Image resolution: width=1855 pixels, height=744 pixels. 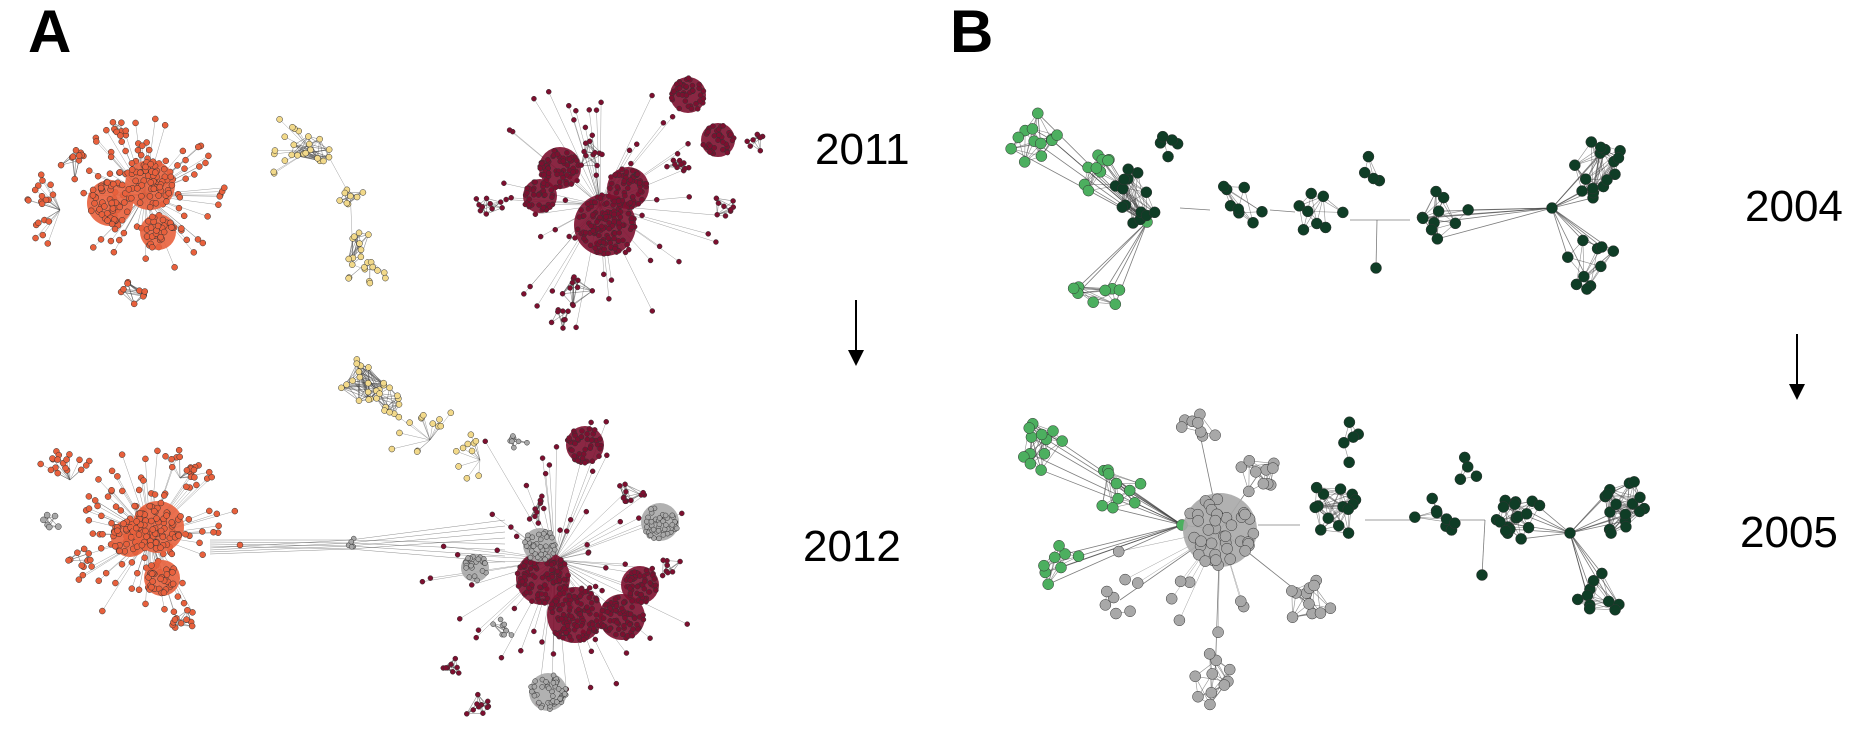 I want to click on panel-b-letter: B, so click(x=972, y=32).